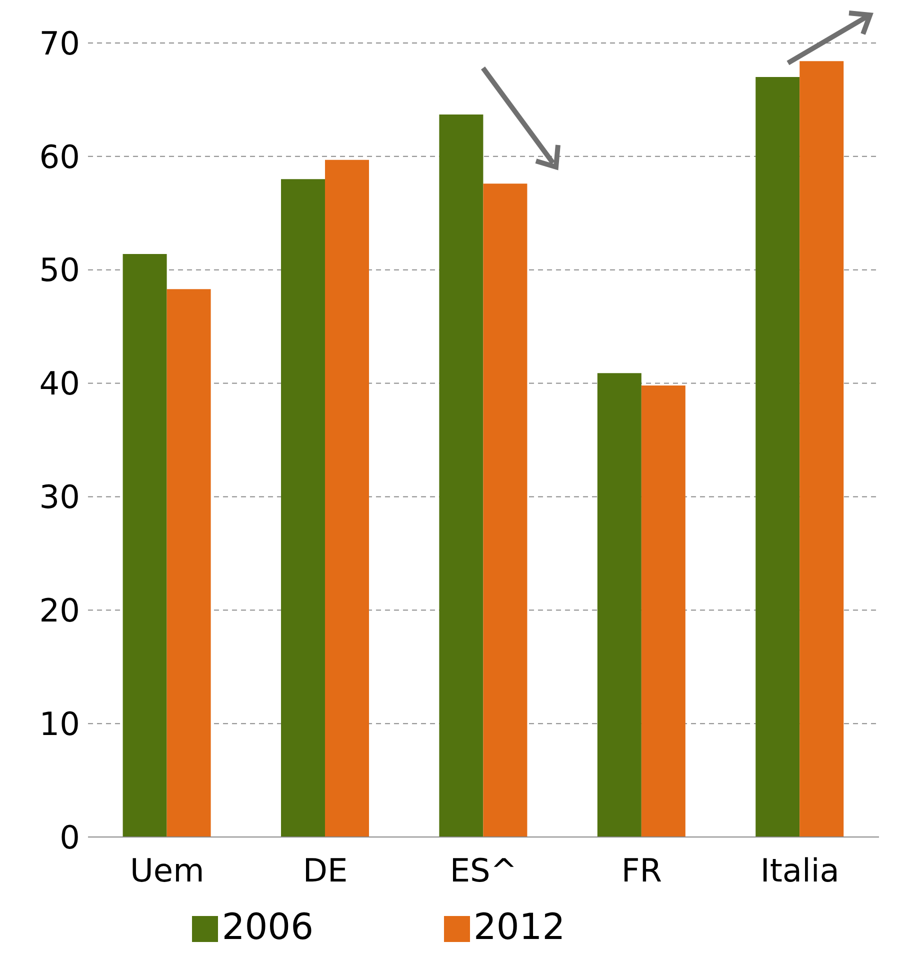  What do you see at coordinates (59, 611) in the screenshot?
I see `y-tick-label: 20` at bounding box center [59, 611].